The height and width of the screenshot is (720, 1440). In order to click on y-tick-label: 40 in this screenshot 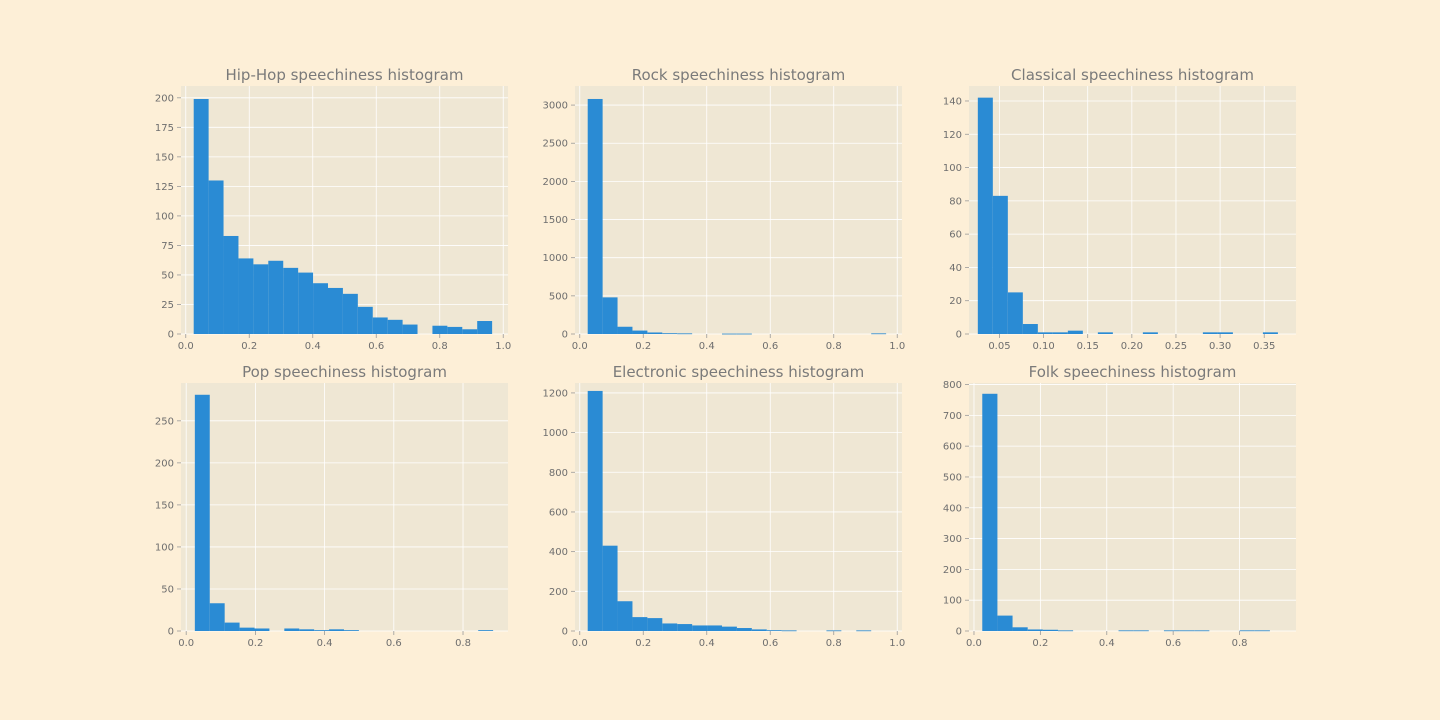, I will do `click(955, 268)`.